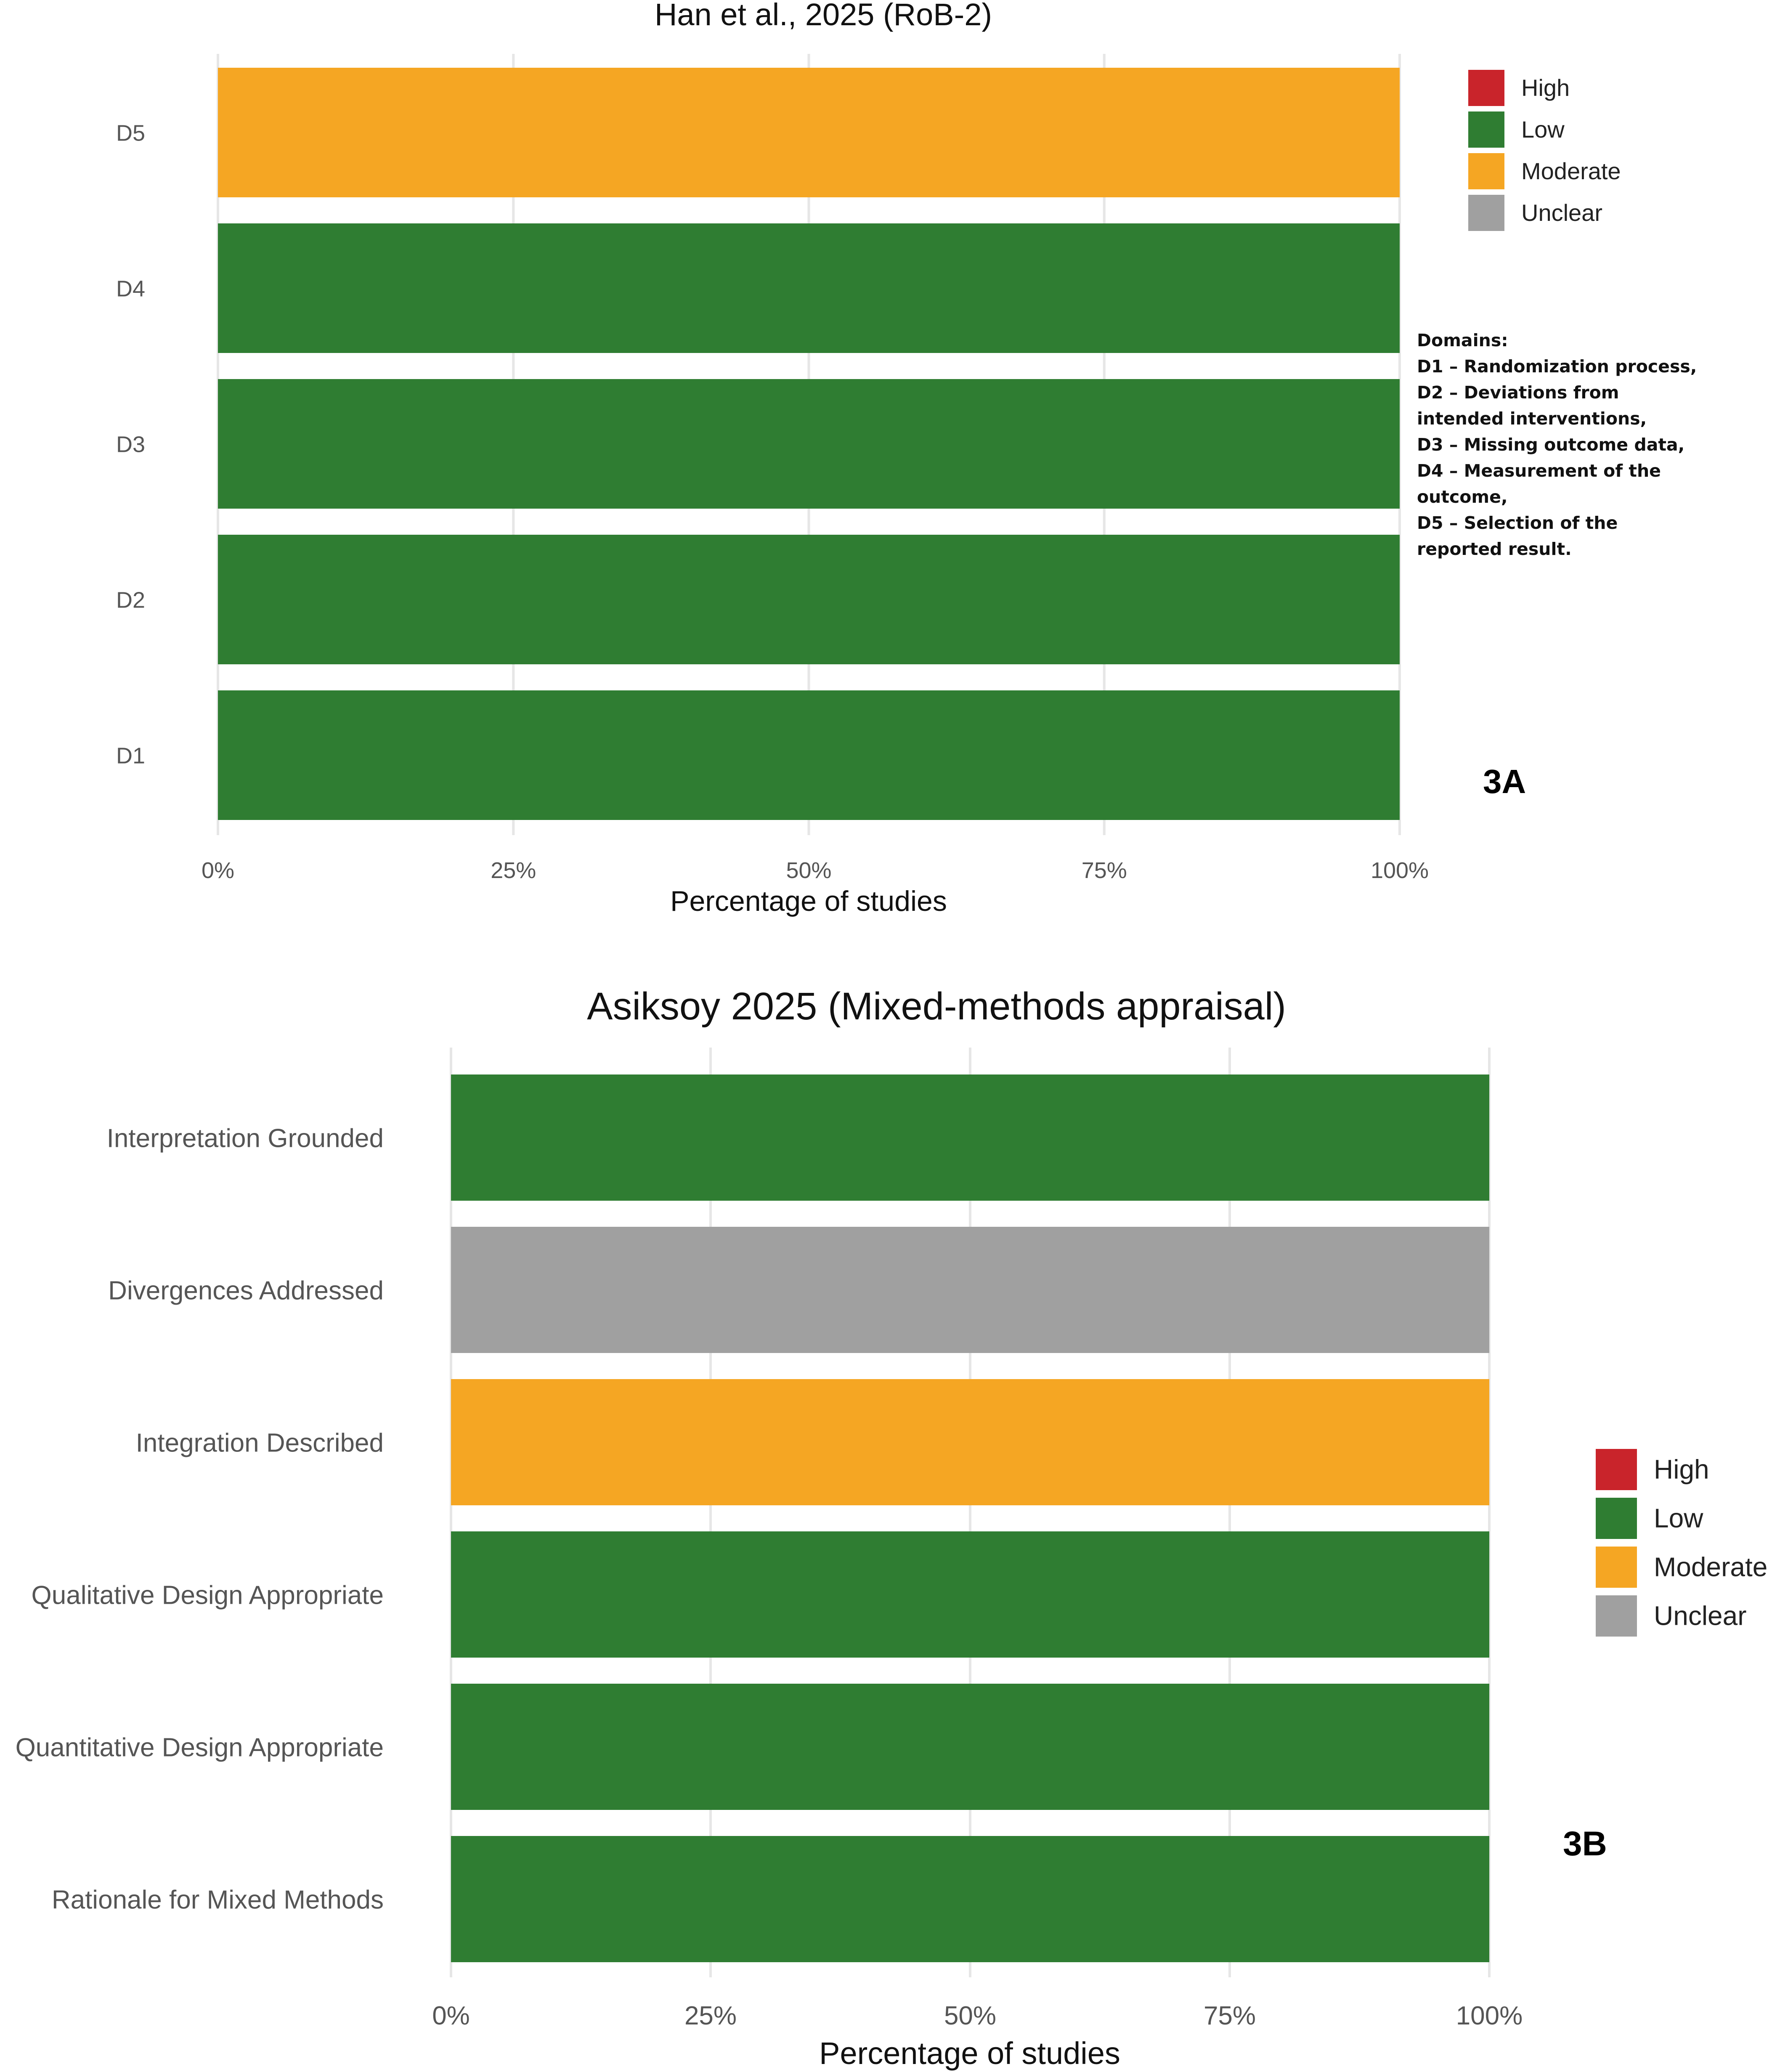 The image size is (1772, 2072). Describe the element at coordinates (130, 444) in the screenshot. I see `y-category-label: D3` at that location.